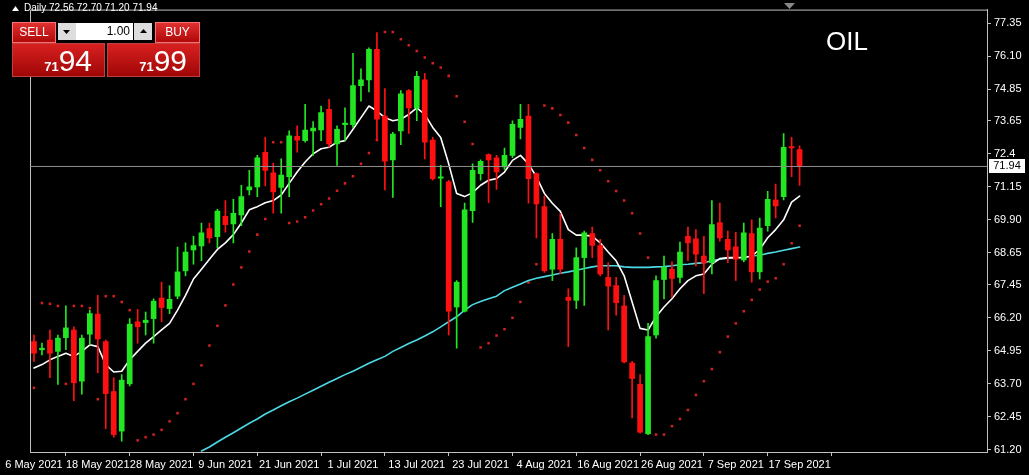  I want to click on annotation: 7199, so click(163, 60).